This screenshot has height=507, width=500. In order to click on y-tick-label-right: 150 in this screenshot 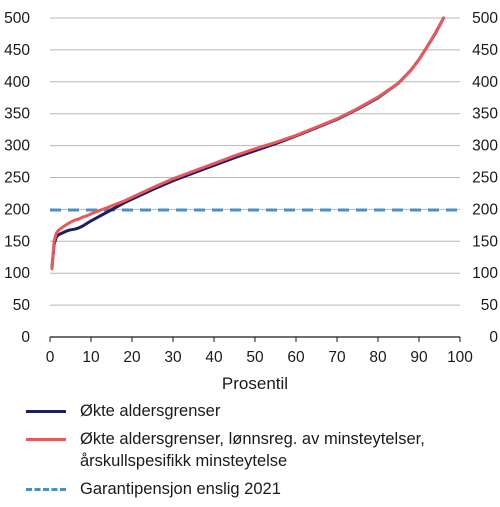, I will do `click(485, 241)`.